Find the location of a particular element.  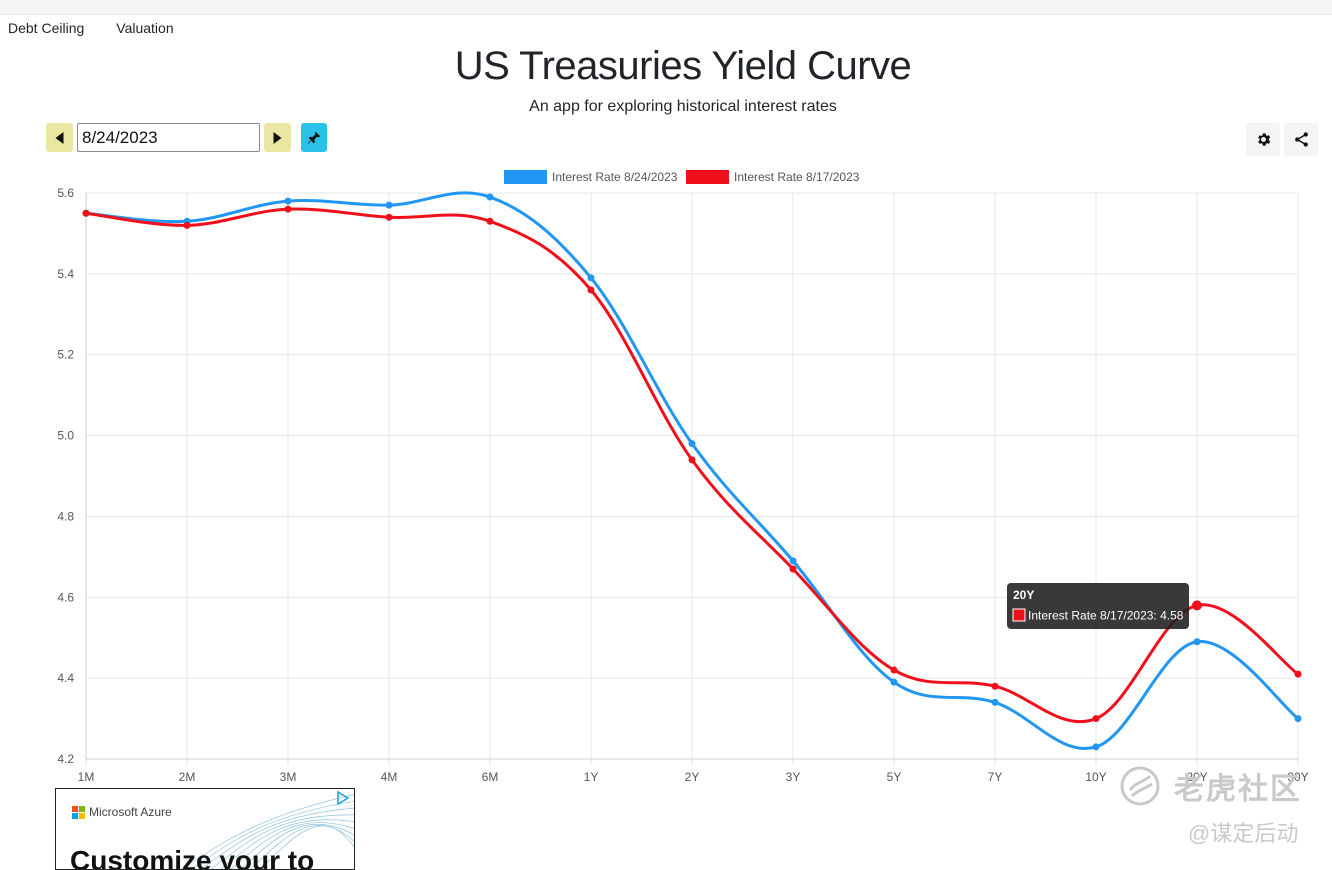

chart-tools is located at coordinates (1282, 139).